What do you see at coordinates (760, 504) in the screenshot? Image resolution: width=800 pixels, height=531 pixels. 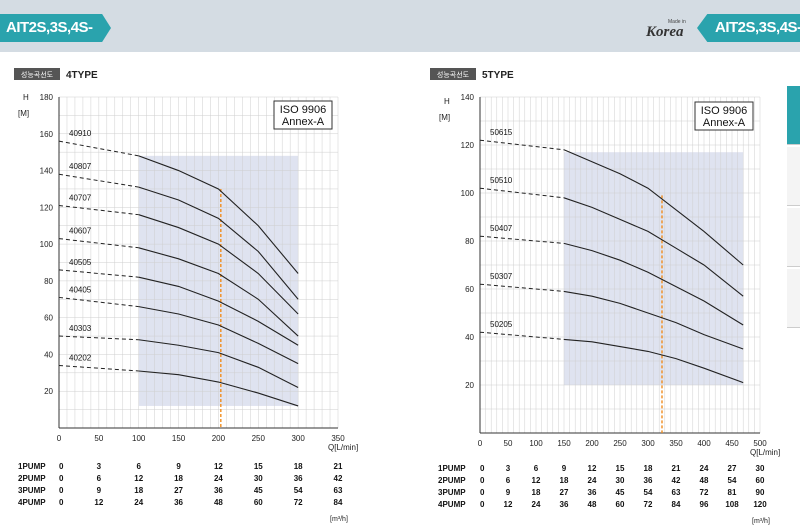 I see `pump-cell: 120` at bounding box center [760, 504].